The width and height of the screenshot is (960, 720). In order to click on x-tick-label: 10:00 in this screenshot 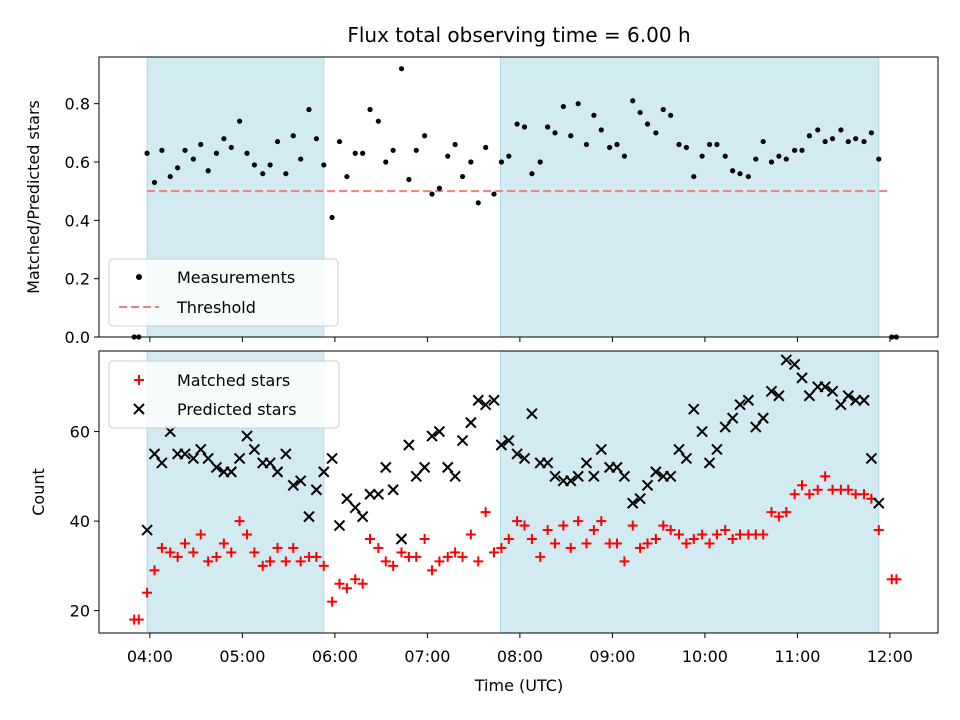, I will do `click(705, 656)`.